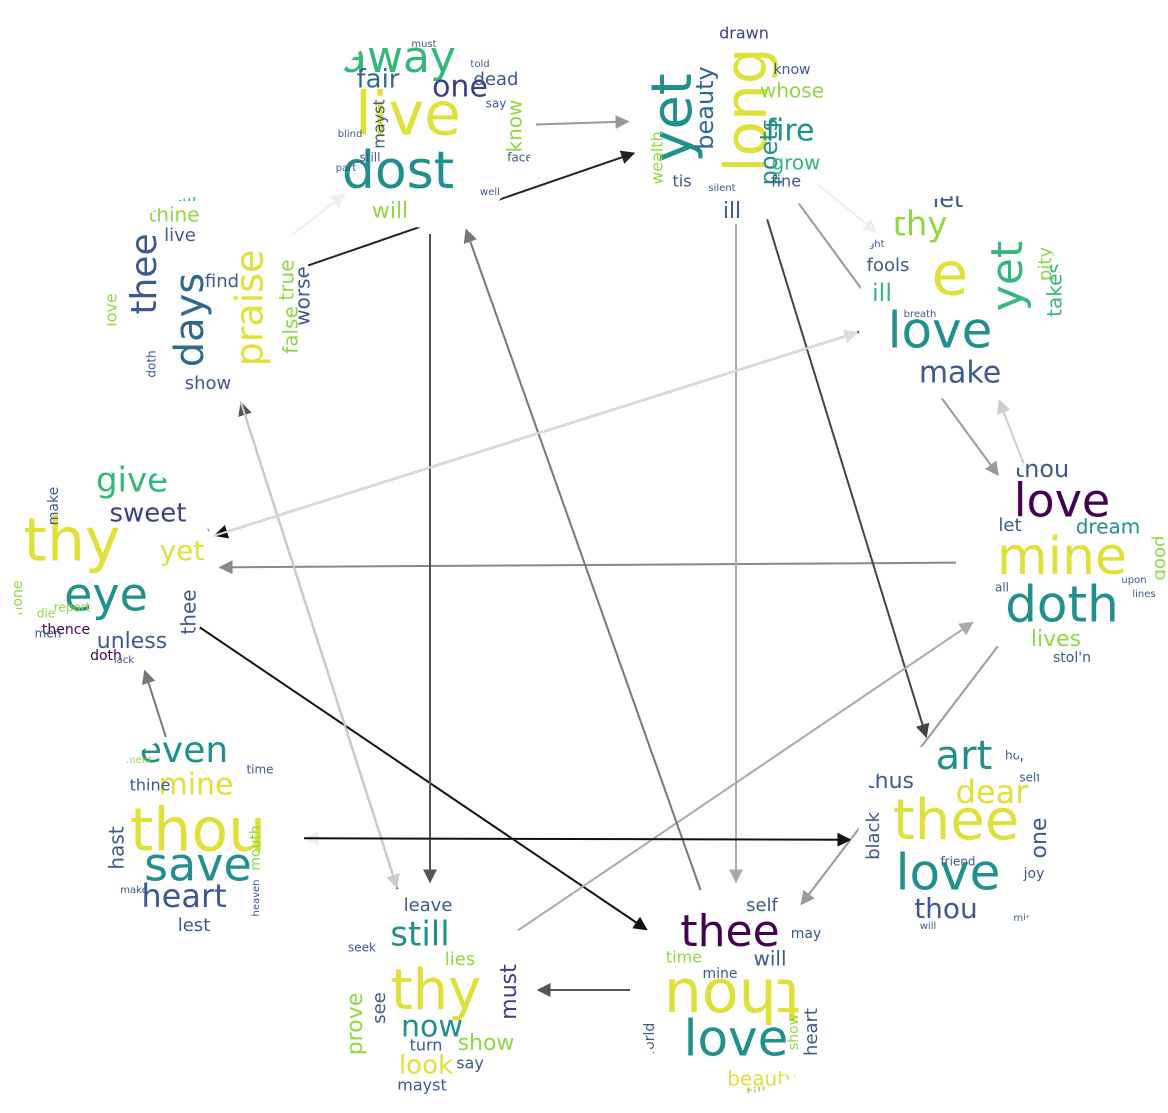 The image size is (1168, 1113). I want to click on word-false: false, so click(291, 330).